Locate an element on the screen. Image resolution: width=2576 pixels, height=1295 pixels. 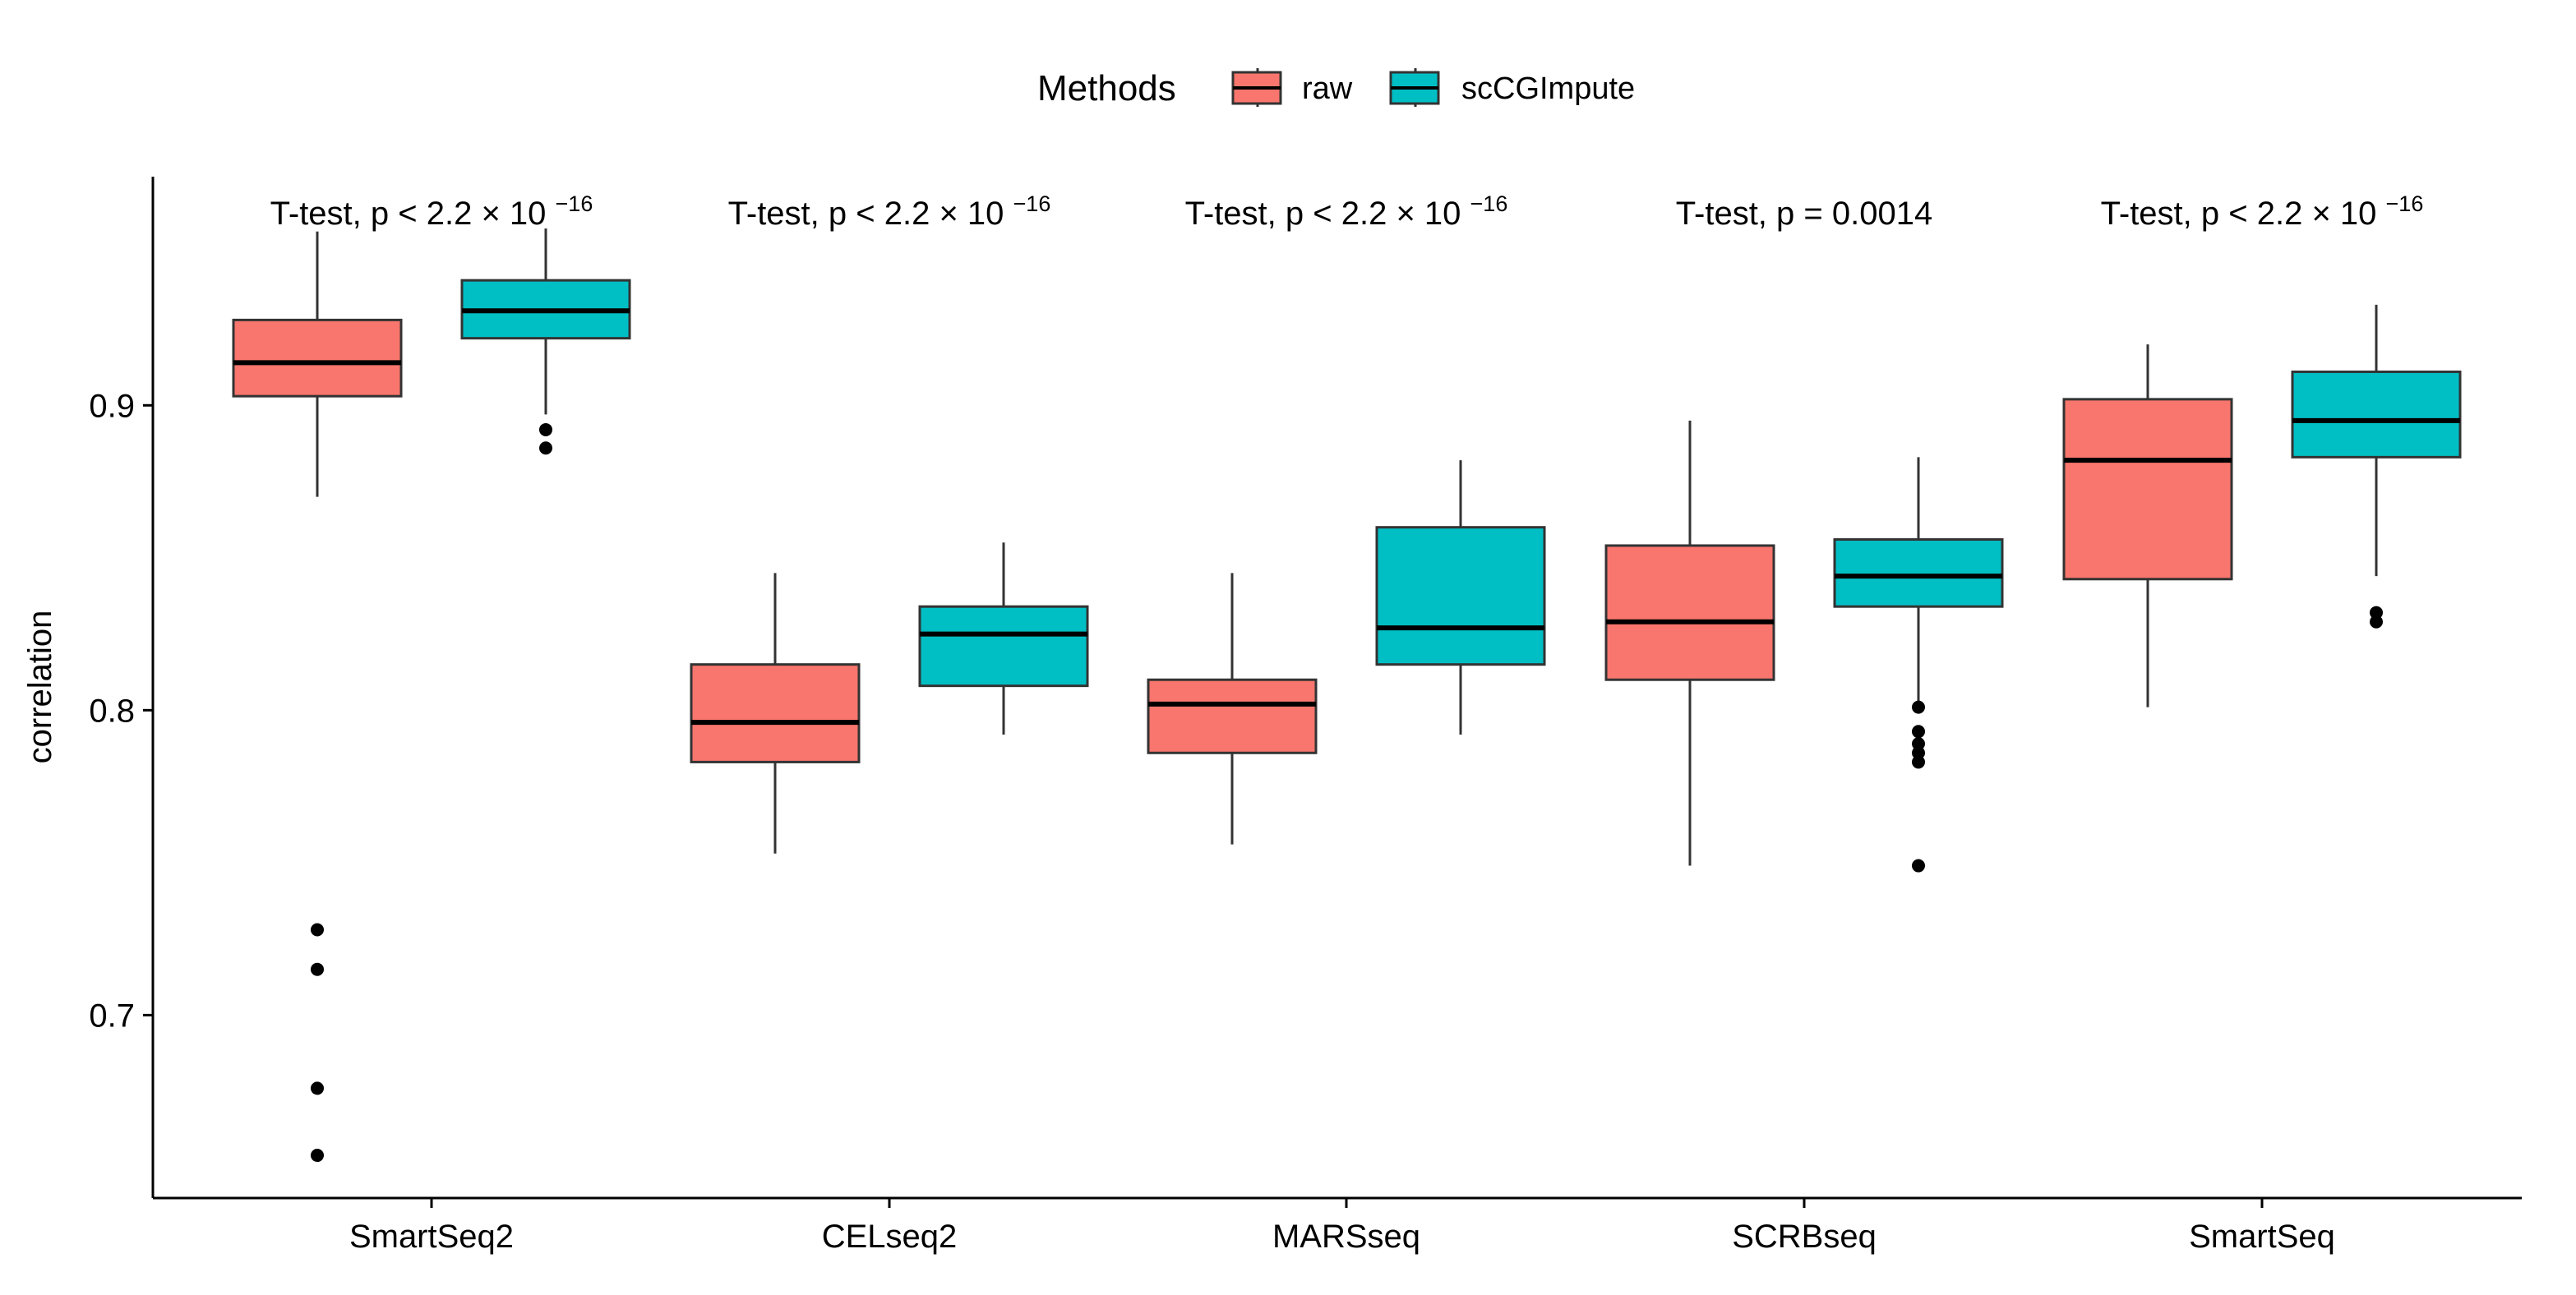
box-sccgimpute-marsseq is located at coordinates (1461, 596).